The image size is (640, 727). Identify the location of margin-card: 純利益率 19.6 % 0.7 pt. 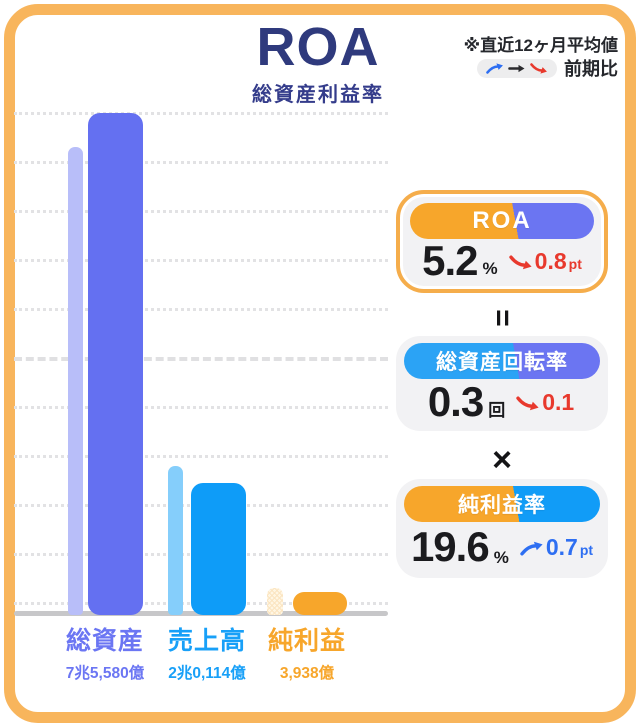
(502, 528).